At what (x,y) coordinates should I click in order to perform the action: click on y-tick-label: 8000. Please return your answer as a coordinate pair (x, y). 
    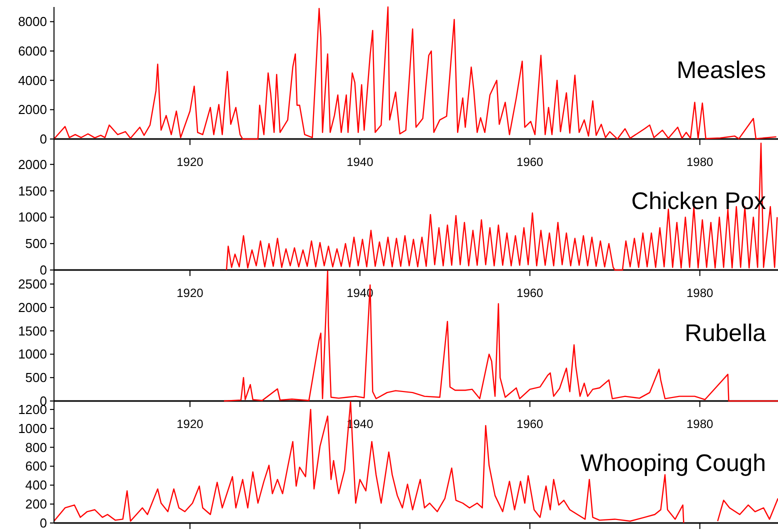
    Looking at the image, I should click on (32, 22).